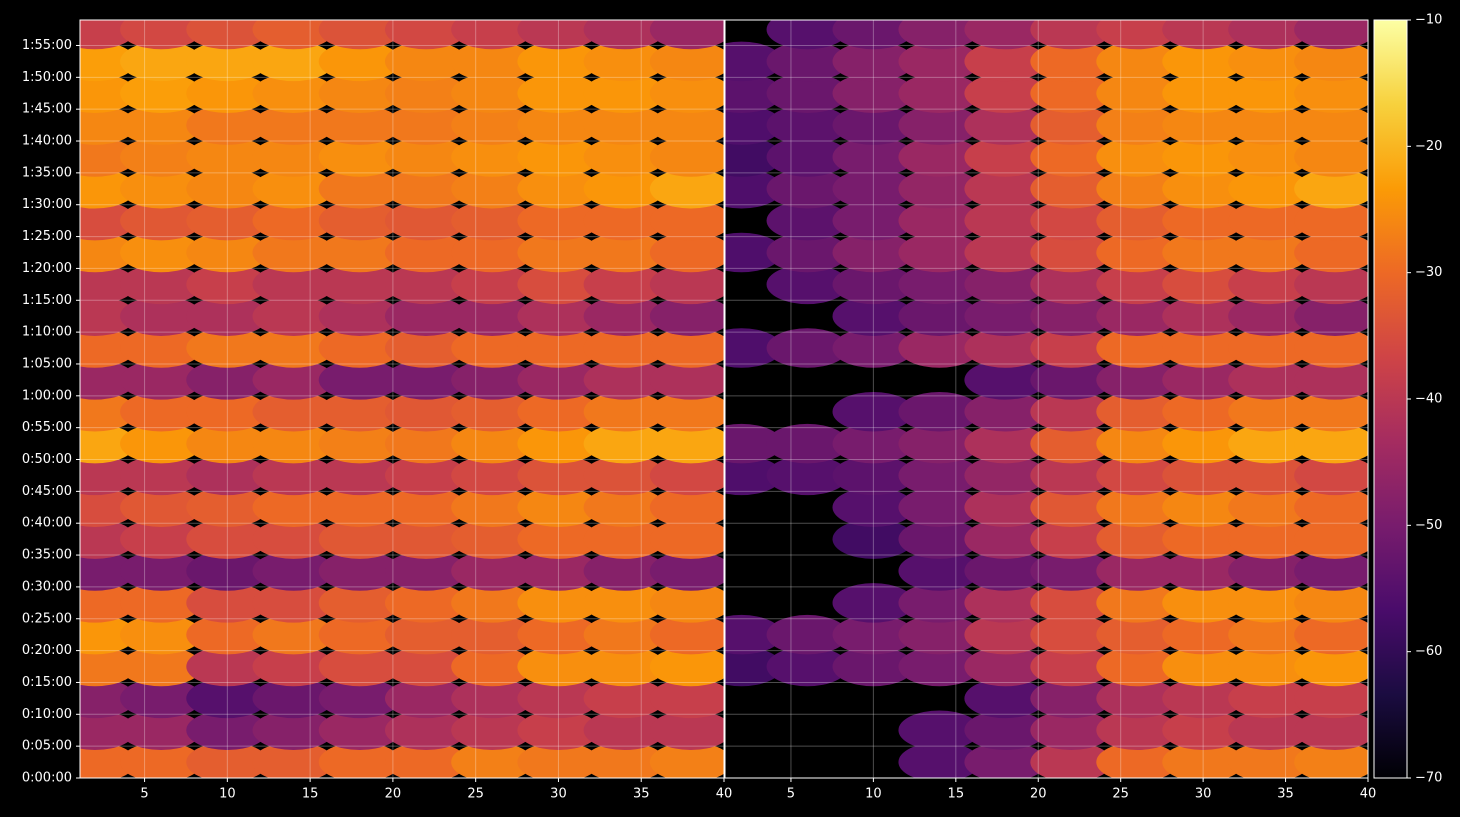 This screenshot has height=817, width=1460. Describe the element at coordinates (1428, 20) in the screenshot. I see `colorbar-tick-label: −10` at that location.